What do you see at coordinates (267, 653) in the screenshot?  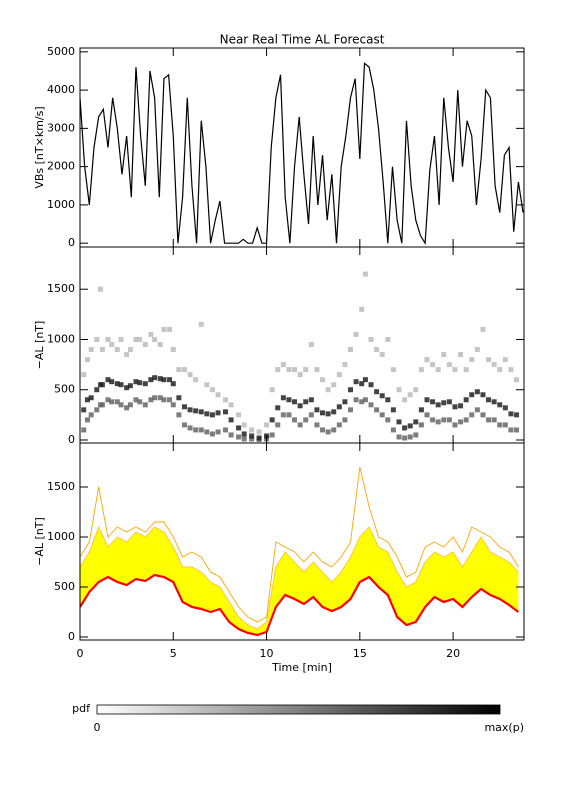 I see `x-tick-label: 10` at bounding box center [267, 653].